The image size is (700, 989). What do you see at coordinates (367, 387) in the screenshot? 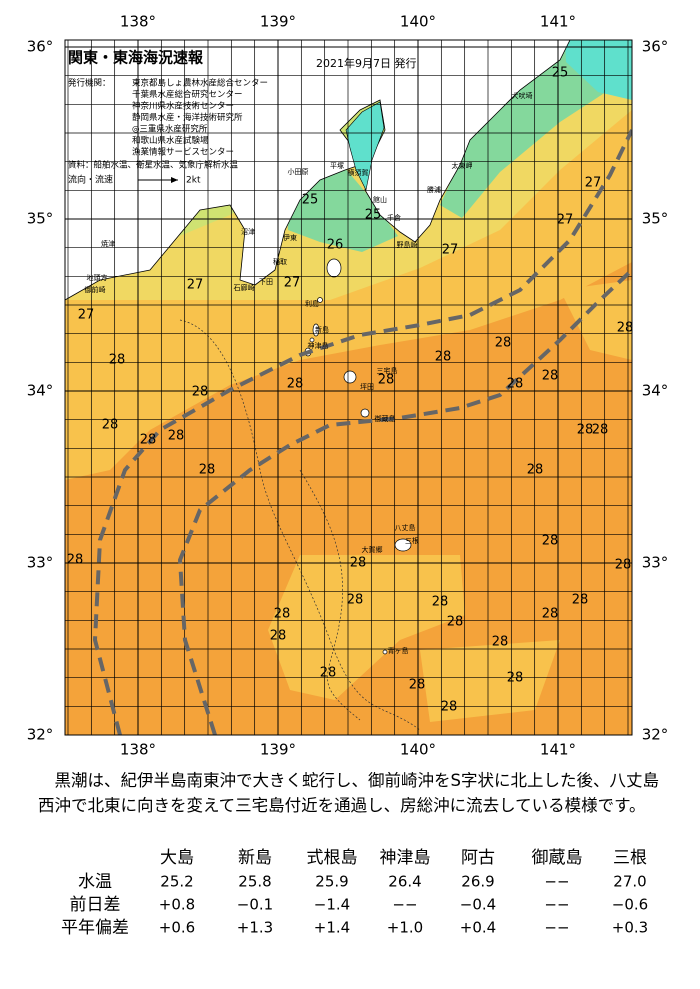
I see `place-name: 坪田` at bounding box center [367, 387].